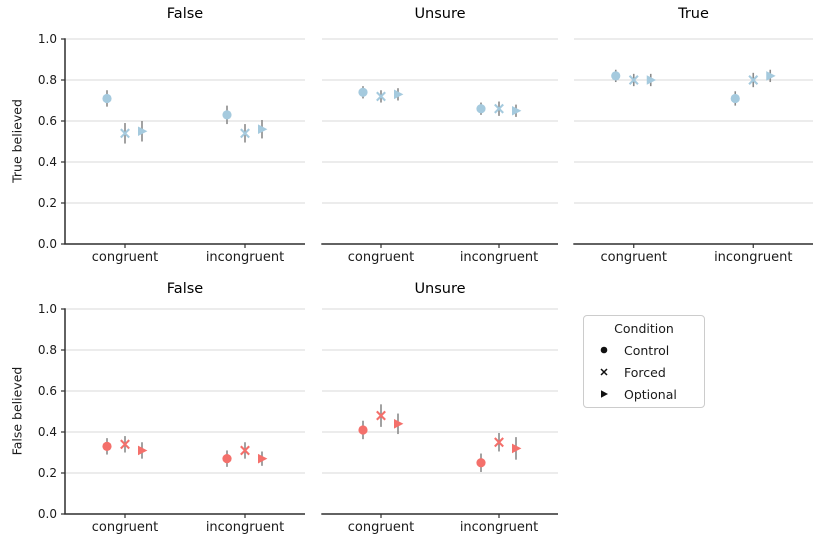  I want to click on legend: Condition Control Forced Optional, so click(644, 361).